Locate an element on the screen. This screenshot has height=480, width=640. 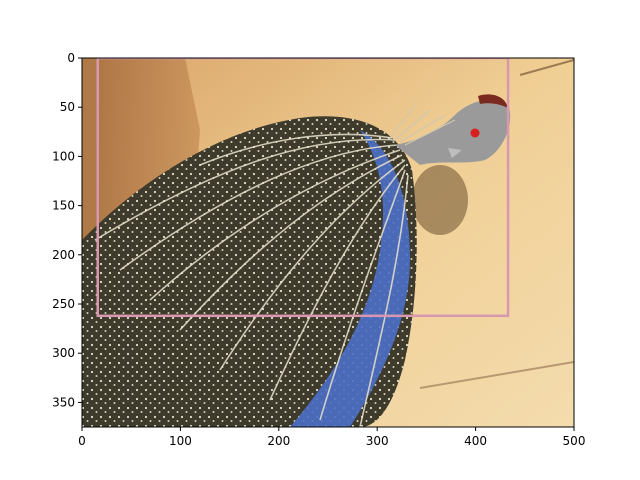
y-tick-label: 0 is located at coordinates (71, 58).